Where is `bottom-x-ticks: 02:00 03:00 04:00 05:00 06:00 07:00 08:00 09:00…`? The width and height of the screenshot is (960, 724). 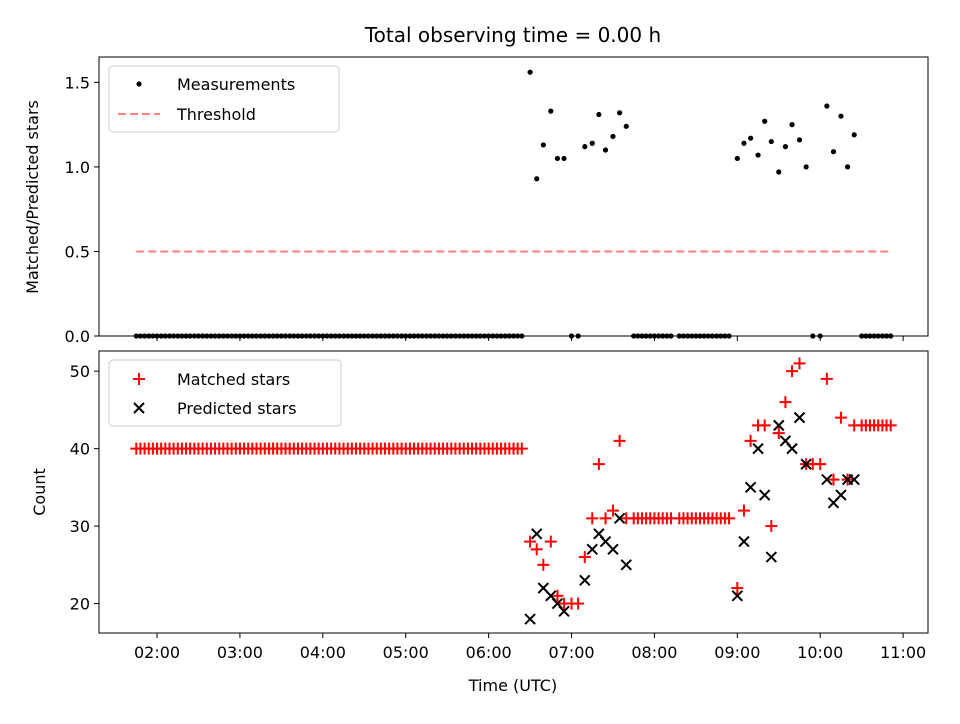 bottom-x-ticks: 02:00 03:00 04:00 05:00 06:00 07:00 08:00 09:00… is located at coordinates (530, 647).